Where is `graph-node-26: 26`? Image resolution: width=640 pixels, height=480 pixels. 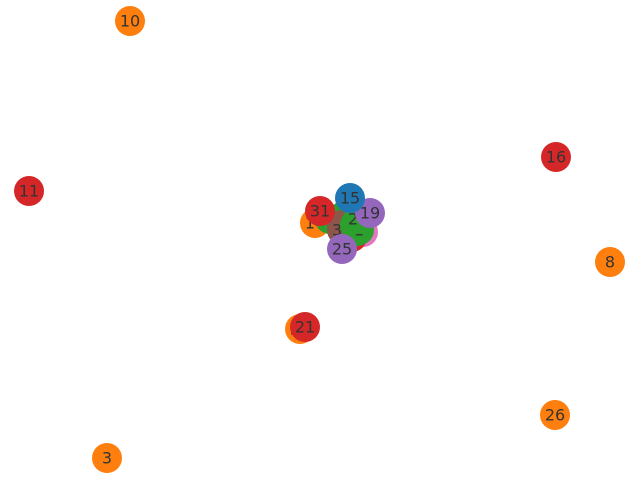
graph-node-26: 26 is located at coordinates (555, 415).